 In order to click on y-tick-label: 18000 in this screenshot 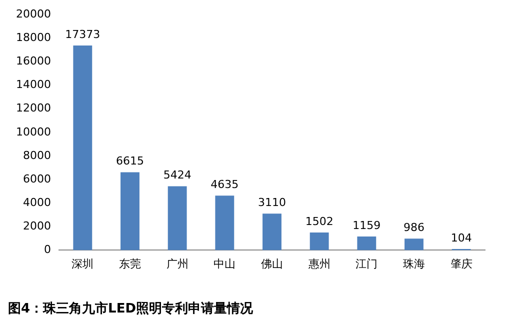, I will do `click(33, 37)`.